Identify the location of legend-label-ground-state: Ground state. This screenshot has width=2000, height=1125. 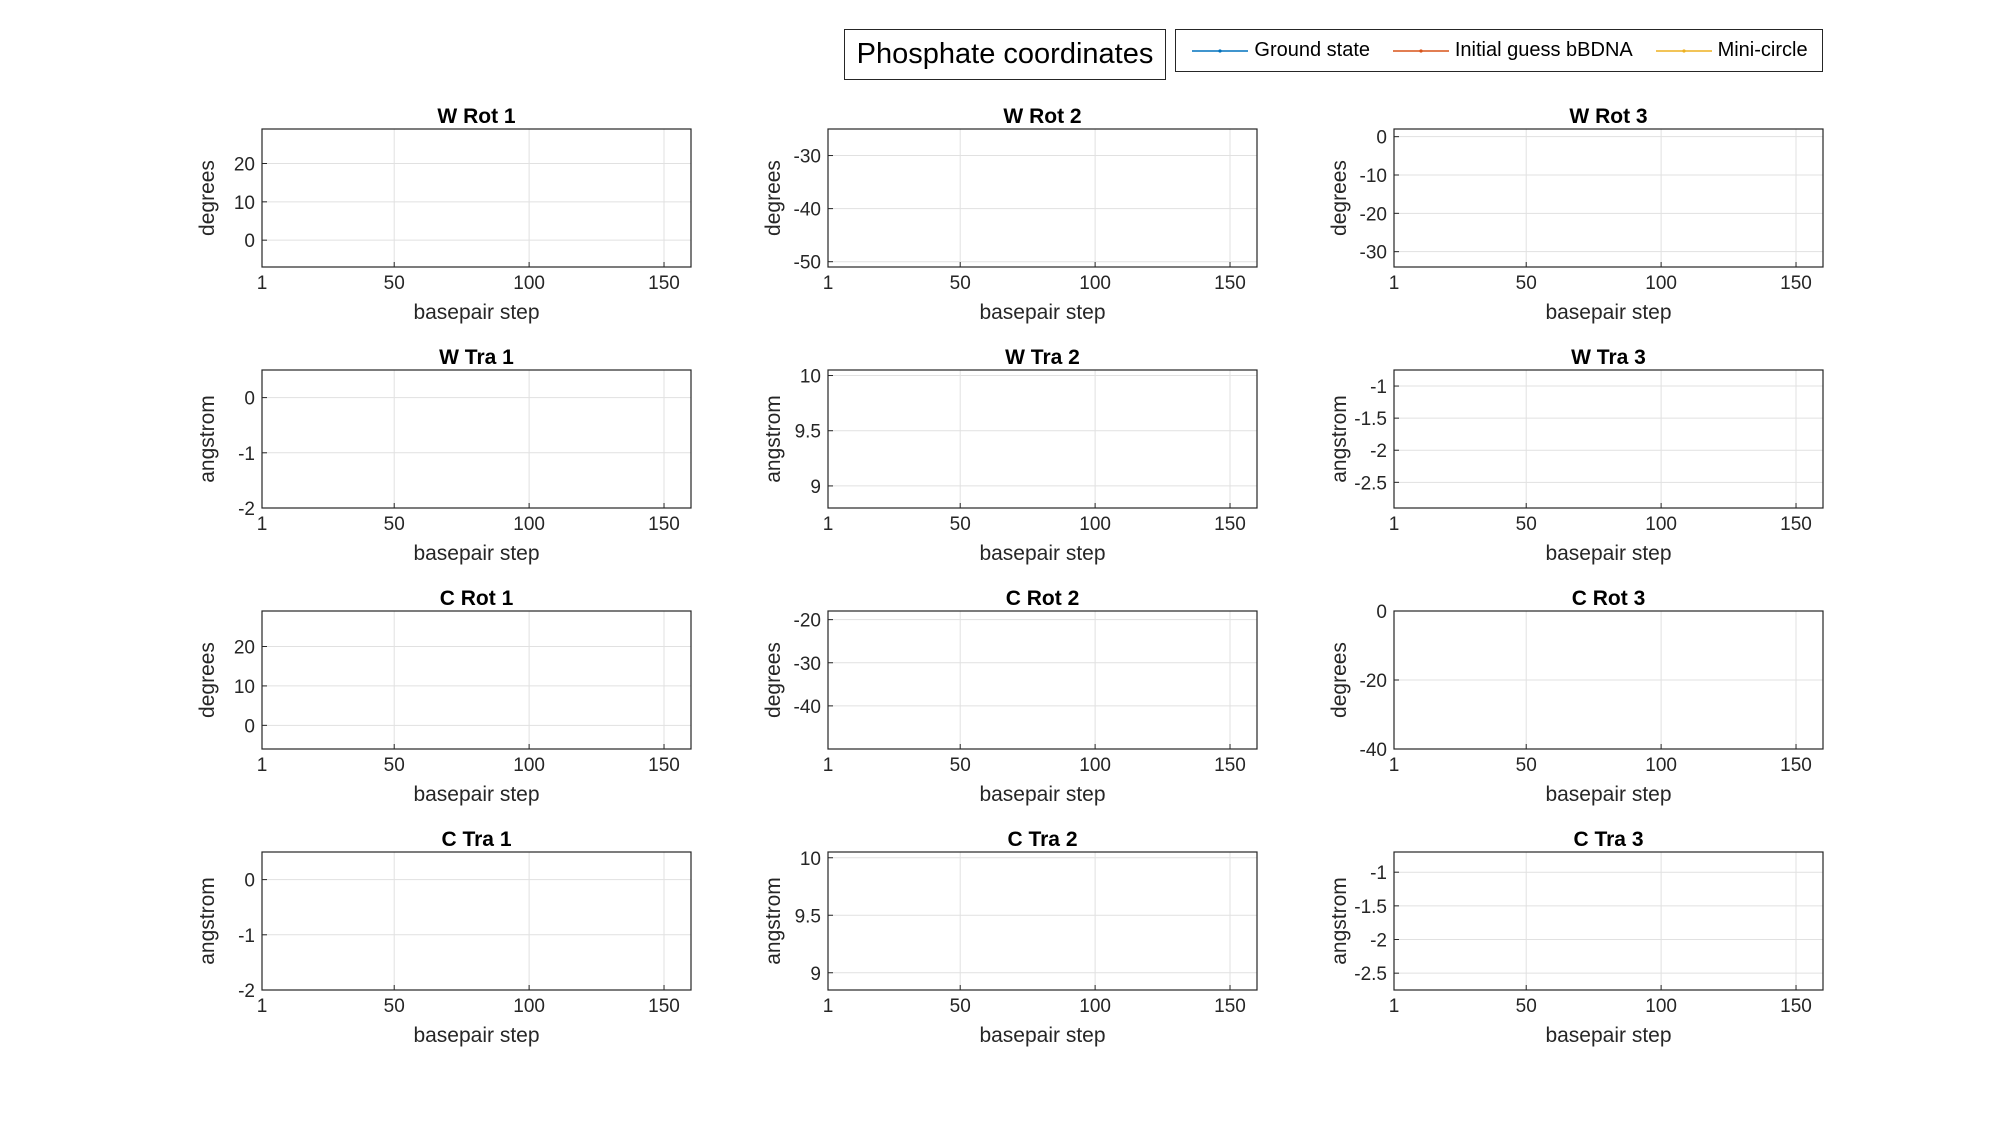
(1312, 50).